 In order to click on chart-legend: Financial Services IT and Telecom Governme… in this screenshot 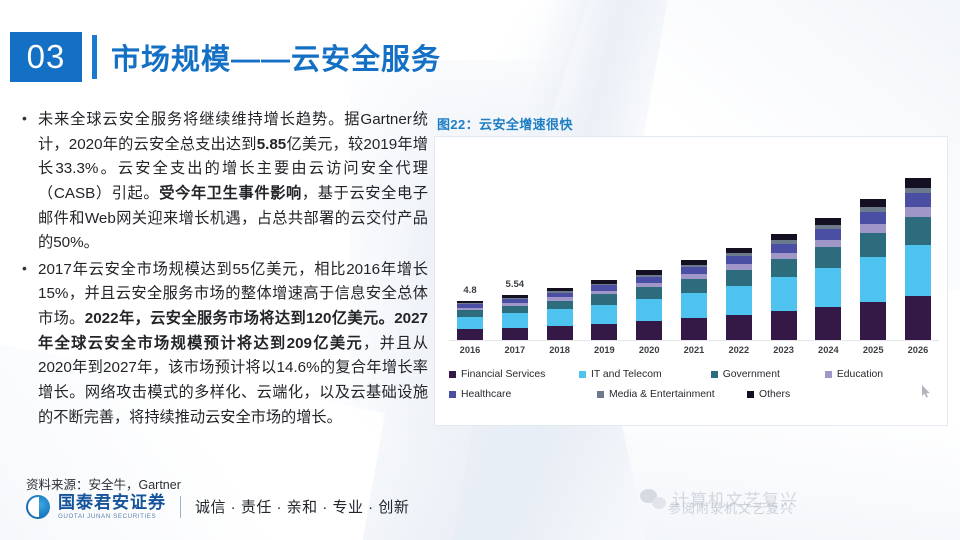, I will do `click(694, 389)`.